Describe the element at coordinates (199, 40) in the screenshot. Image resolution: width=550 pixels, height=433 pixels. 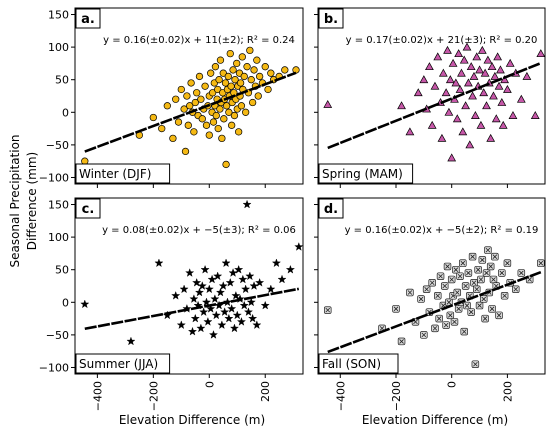
I see `fit-equation: y = 0.16(±0.02)x + 11(±2); R² = 0.24` at that location.